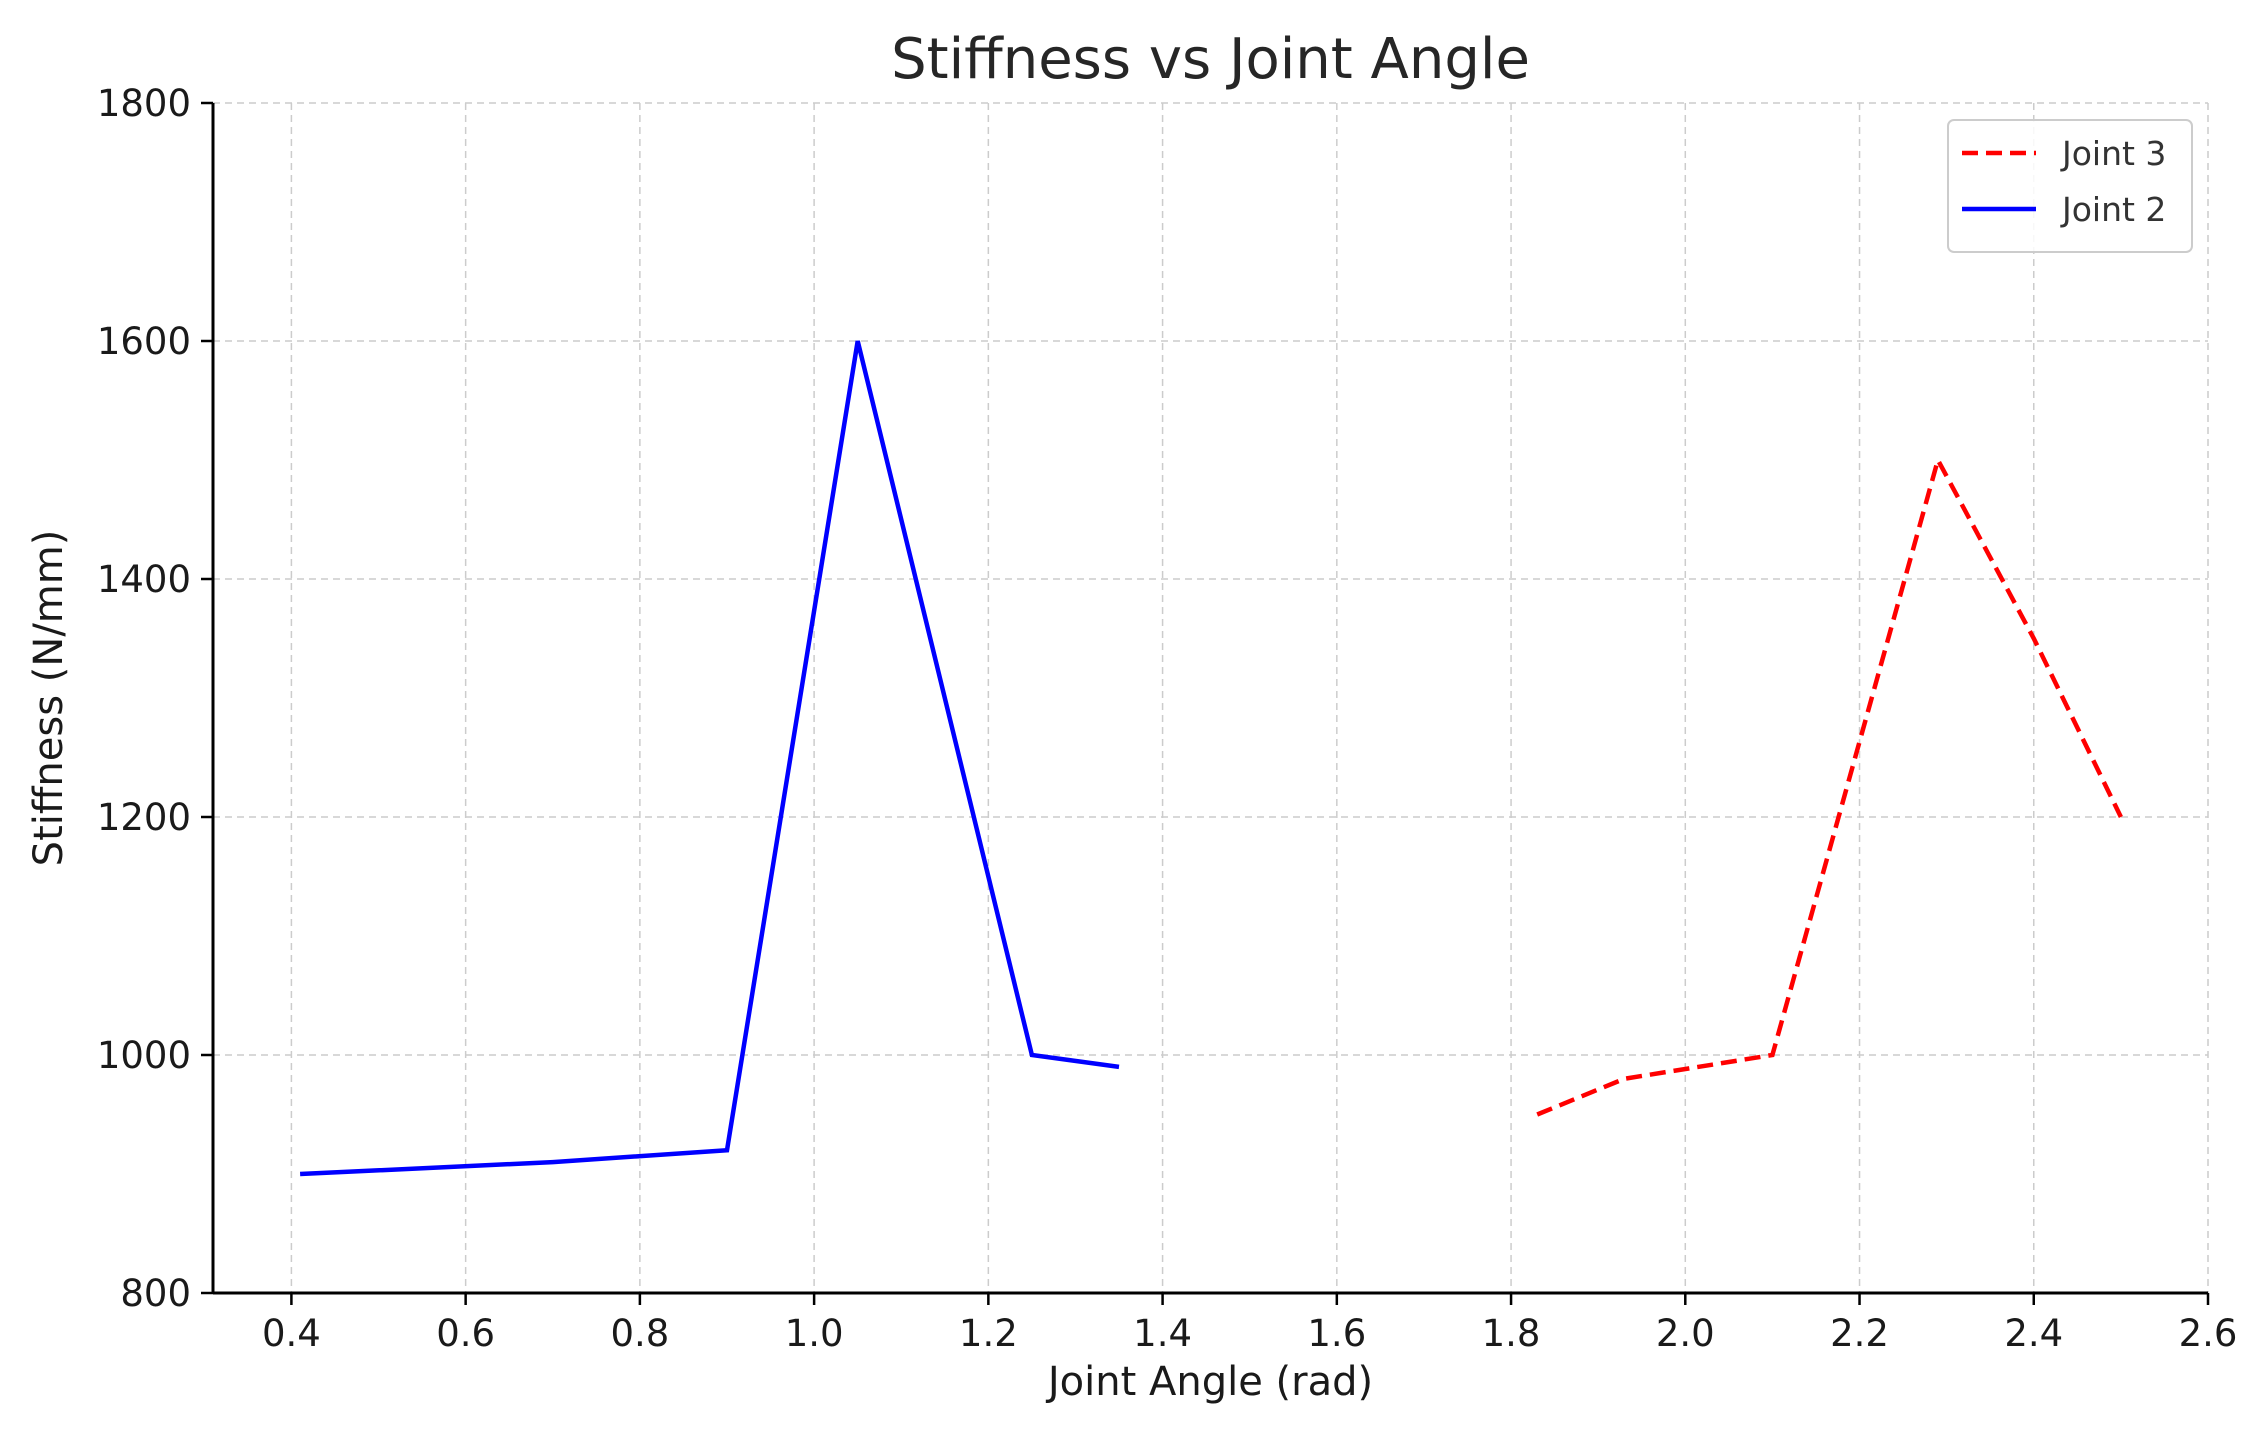 The width and height of the screenshot is (2257, 1435). What do you see at coordinates (2033, 1333) in the screenshot?
I see `x-tick-label: 2.4` at bounding box center [2033, 1333].